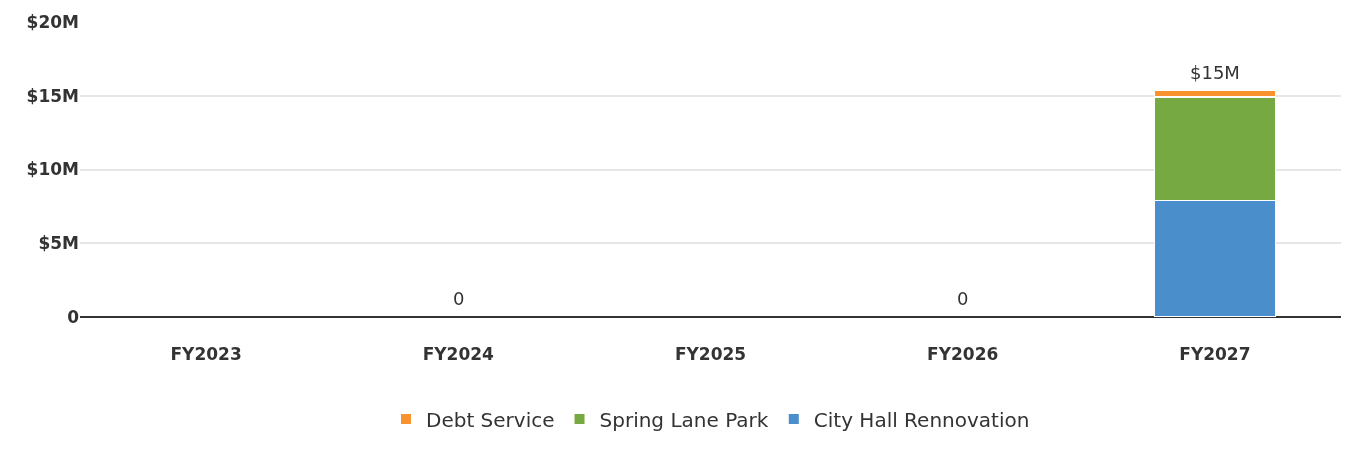 This screenshot has width=1356, height=451. What do you see at coordinates (1215, 72) in the screenshot?
I see `total-label: $15M` at bounding box center [1215, 72].